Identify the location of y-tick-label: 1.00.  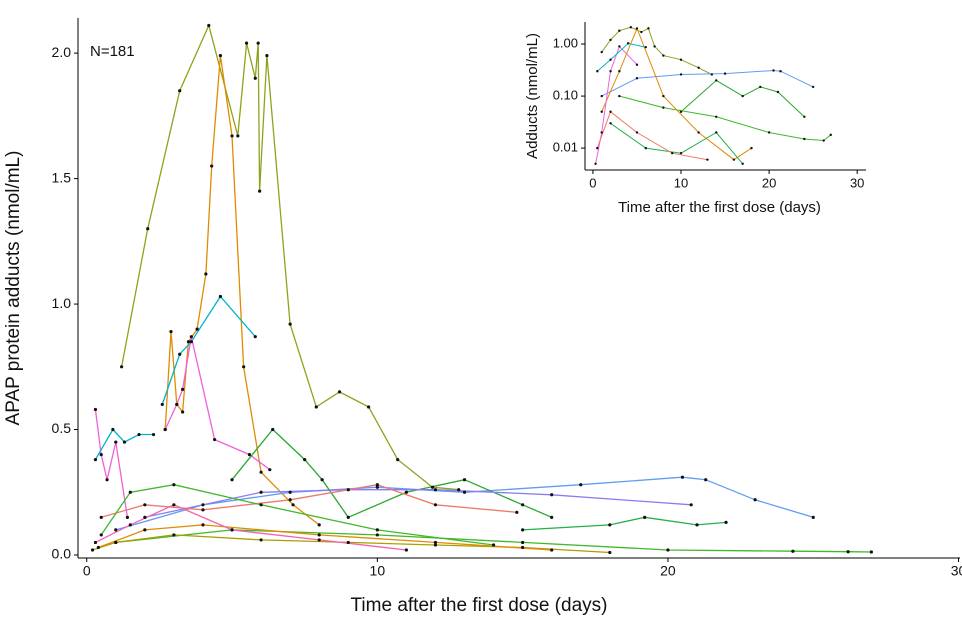
(565, 42).